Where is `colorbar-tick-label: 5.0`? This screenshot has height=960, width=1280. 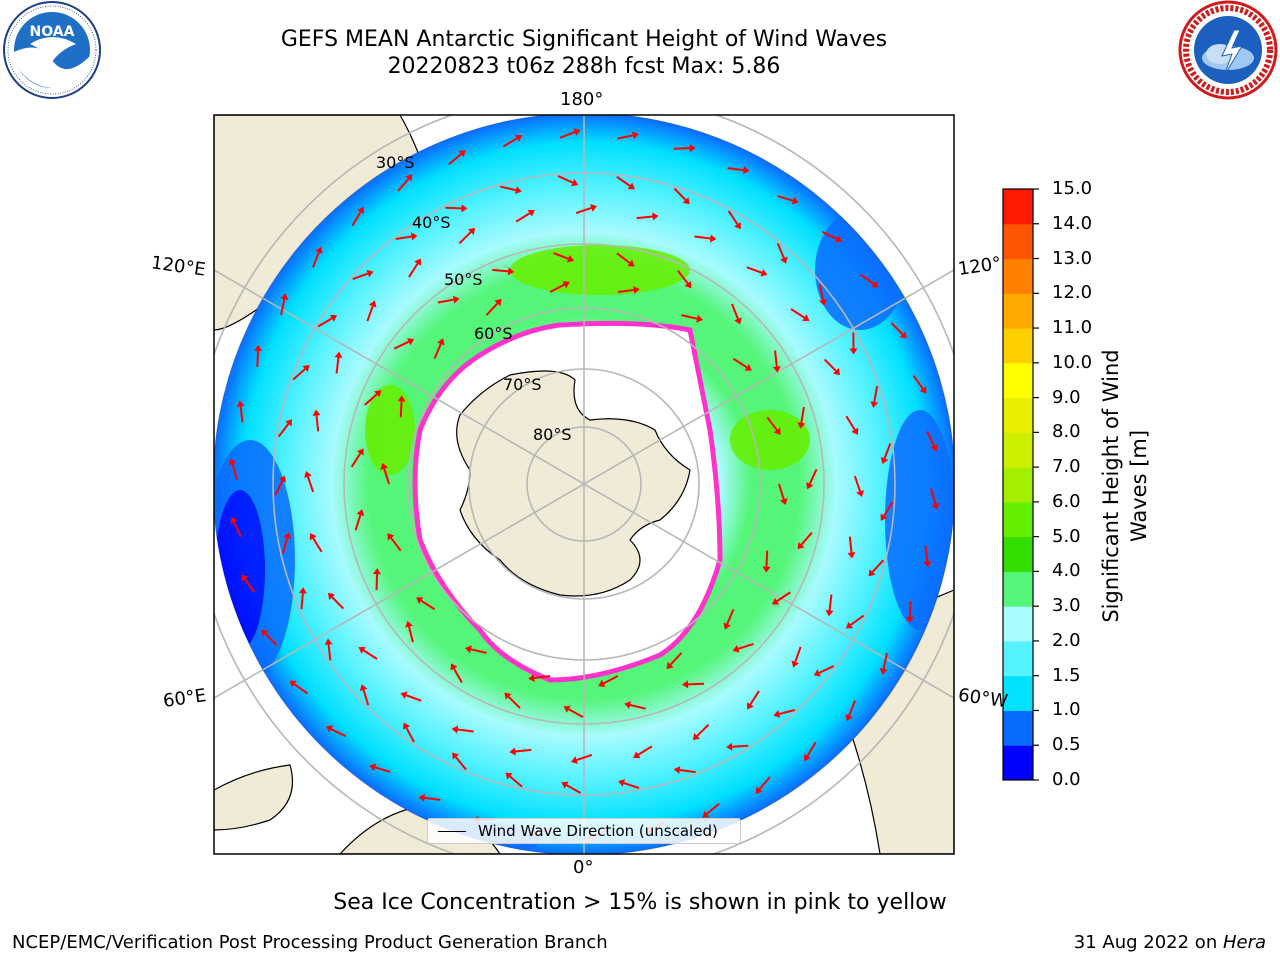 colorbar-tick-label: 5.0 is located at coordinates (1066, 536).